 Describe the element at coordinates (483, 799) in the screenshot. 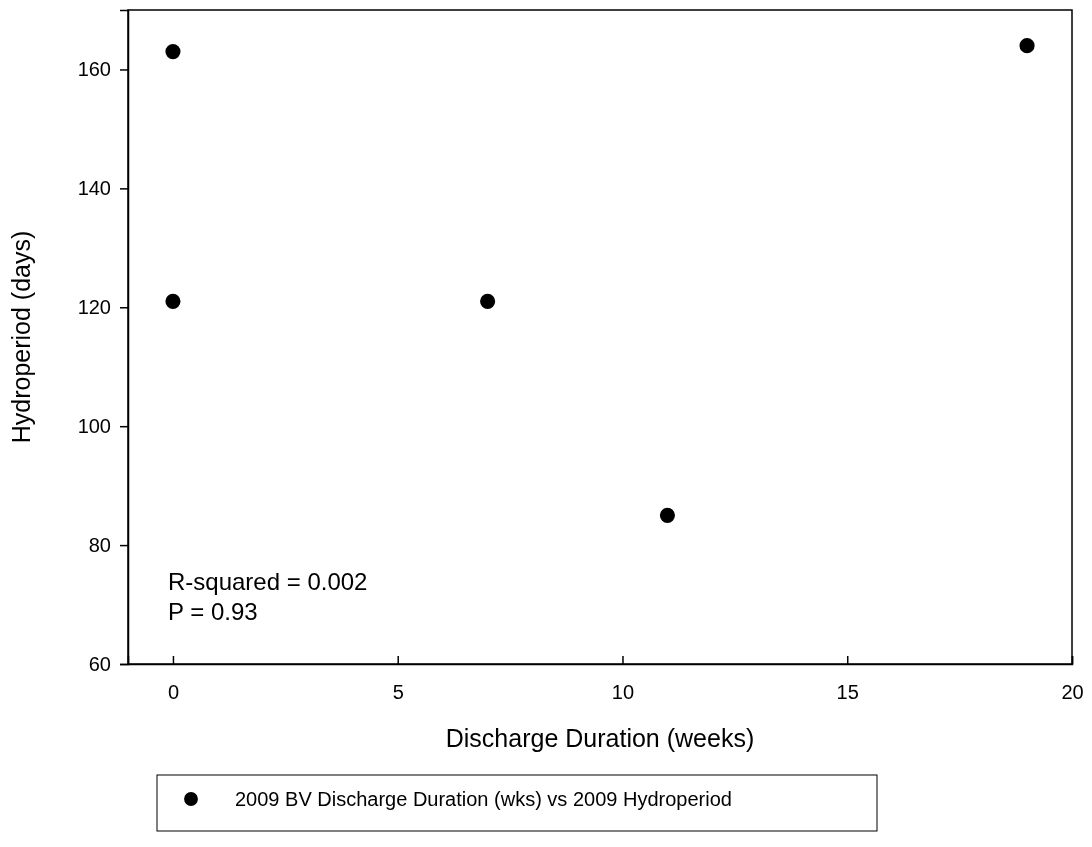

I see `legend-label: 2009 BV Discharge Duration (wks) vs 2009 Hydroperiod` at that location.